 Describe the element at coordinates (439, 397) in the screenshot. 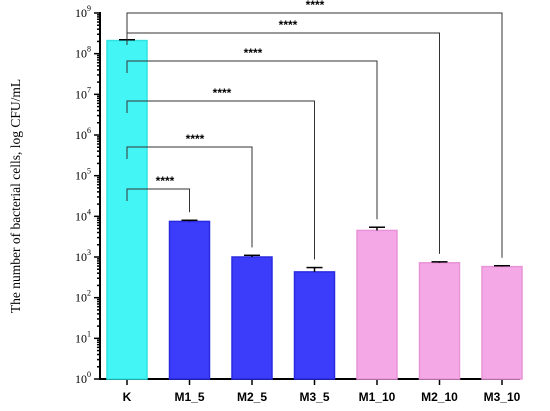

I see `x-tick-label: M2_10` at that location.